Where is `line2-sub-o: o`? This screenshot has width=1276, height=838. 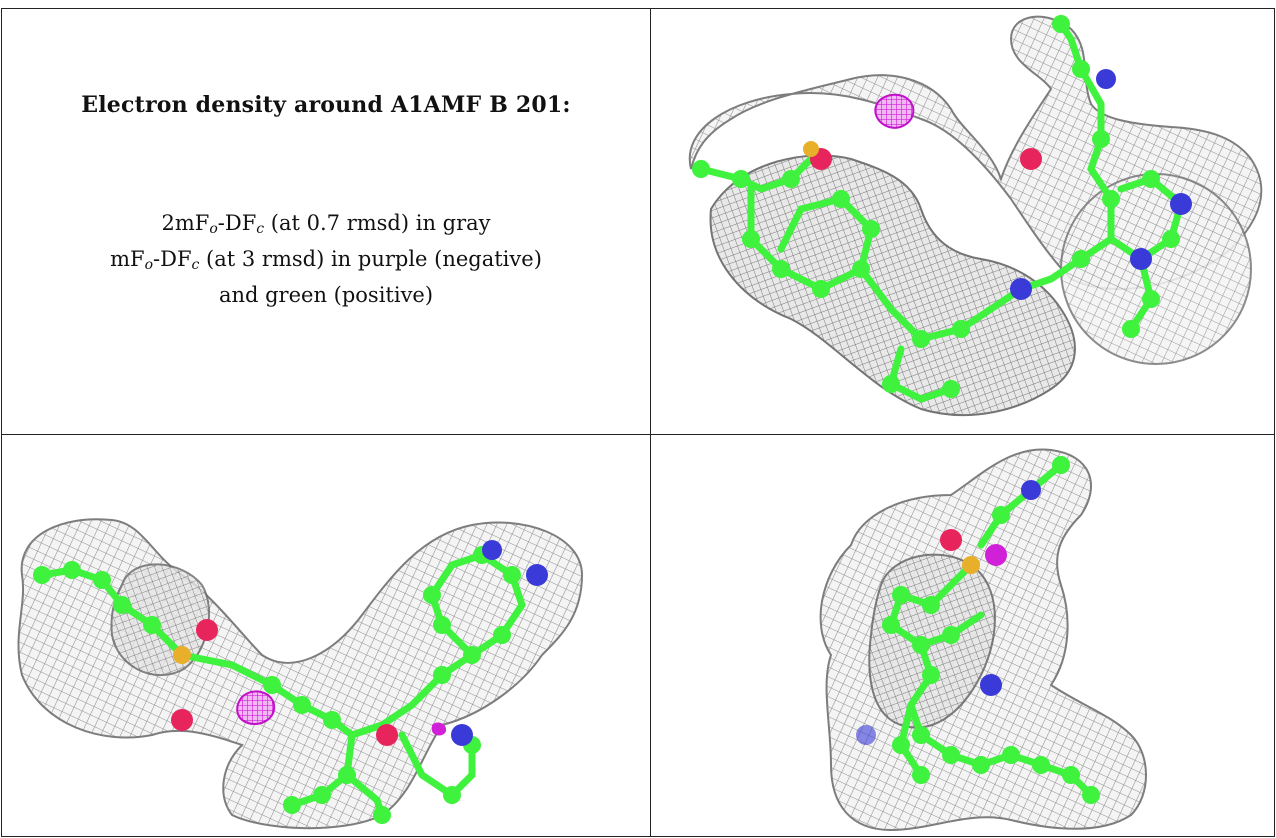
line2-sub-o: o is located at coordinates (149, 265).